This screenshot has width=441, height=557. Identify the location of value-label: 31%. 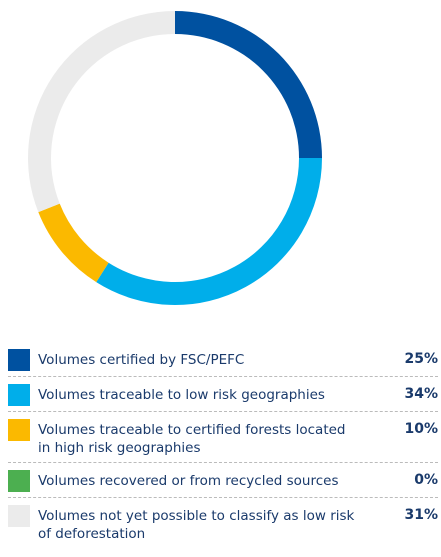
(421, 515).